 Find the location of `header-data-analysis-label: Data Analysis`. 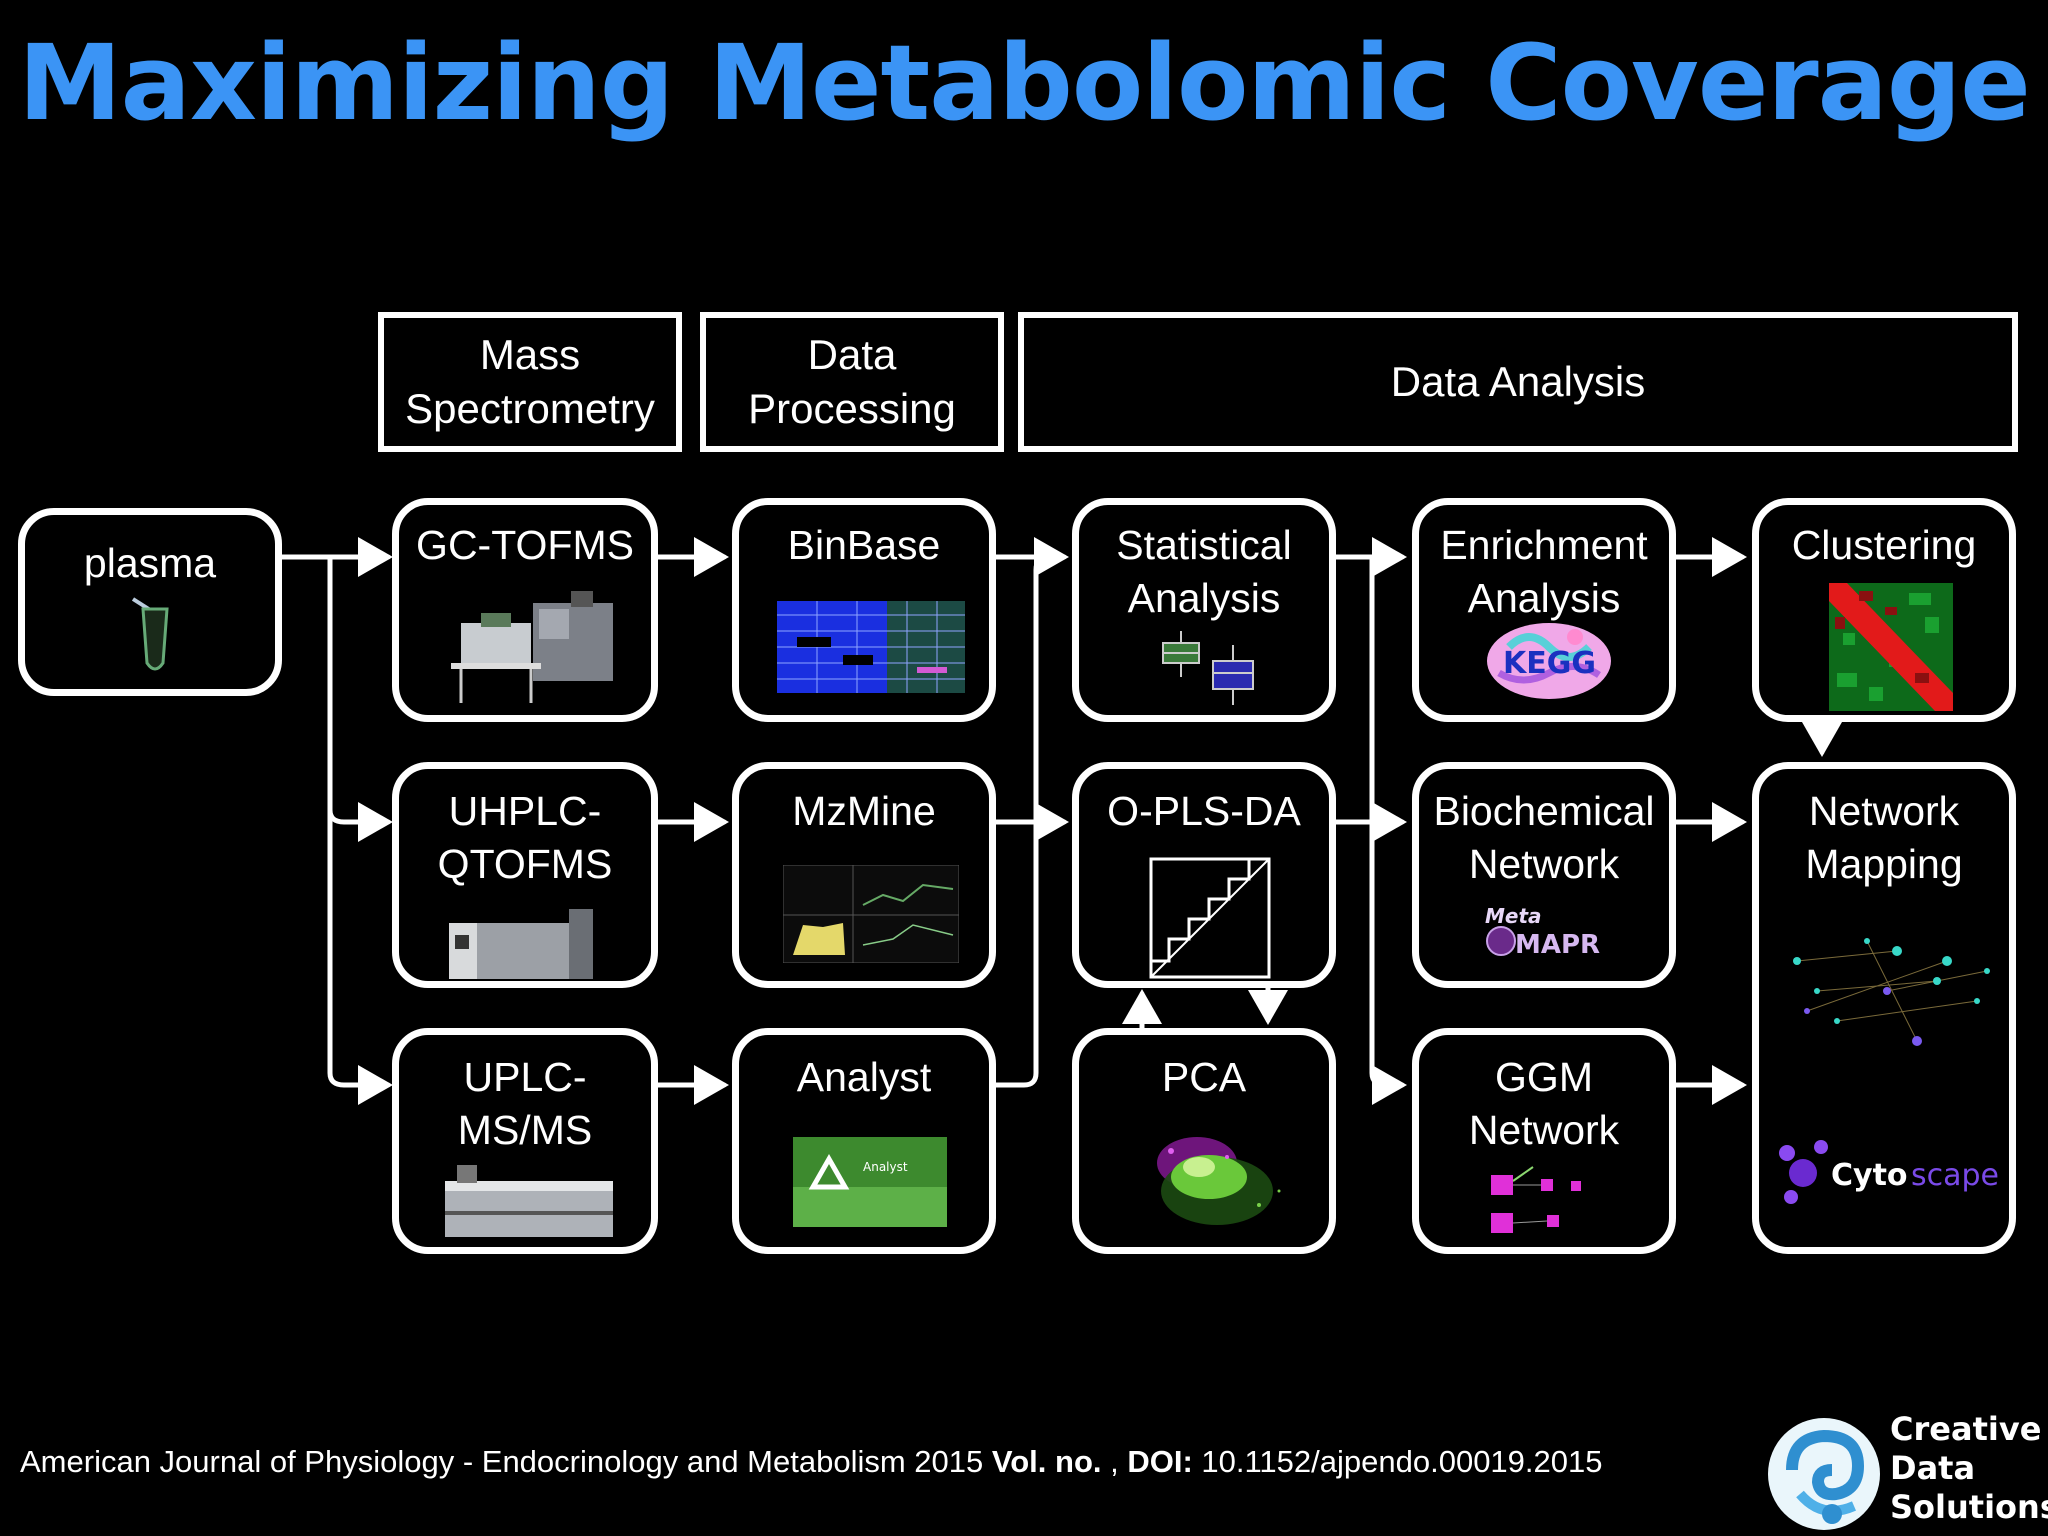

header-data-analysis-label: Data Analysis is located at coordinates (1518, 381).